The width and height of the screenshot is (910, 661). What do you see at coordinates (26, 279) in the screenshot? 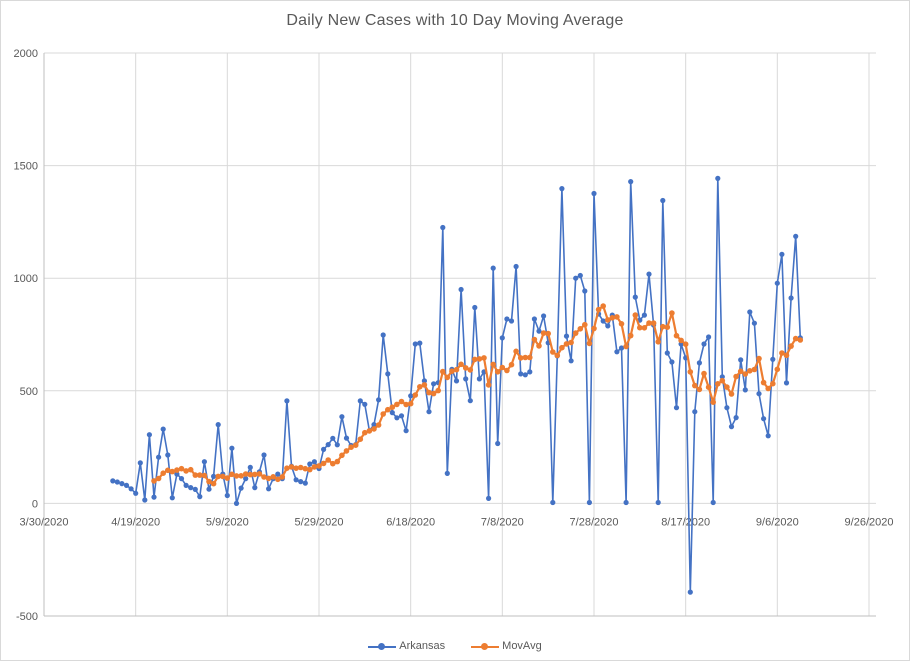
I see `y-tick-label: 1000` at bounding box center [26, 279].